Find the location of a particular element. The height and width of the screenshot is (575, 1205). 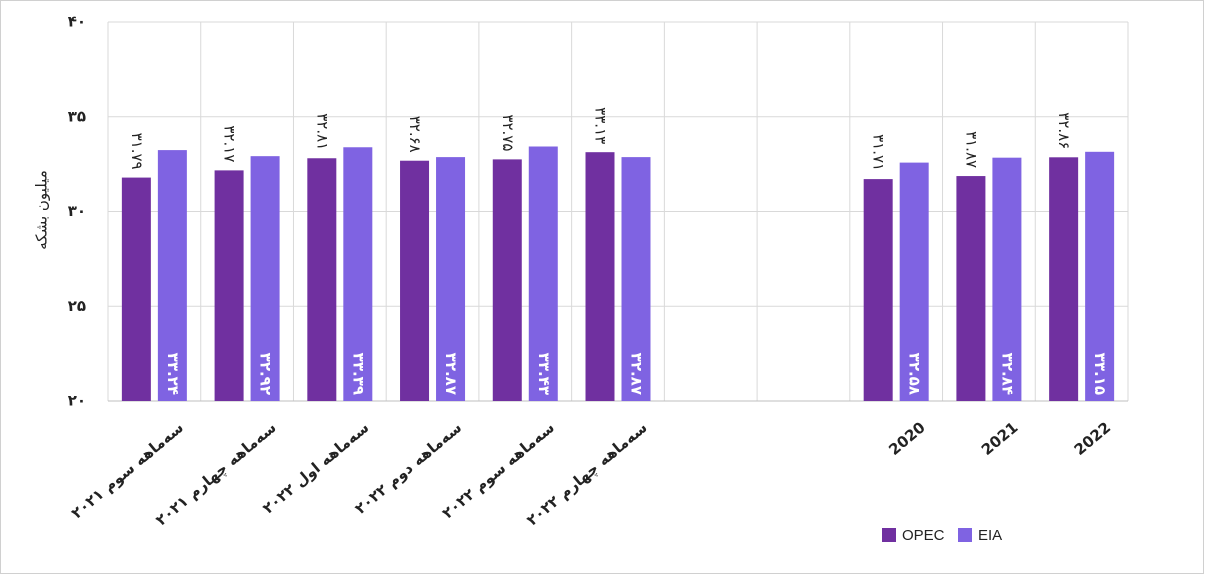

value-label: ۳۳.۳۹ is located at coordinates (358, 374).